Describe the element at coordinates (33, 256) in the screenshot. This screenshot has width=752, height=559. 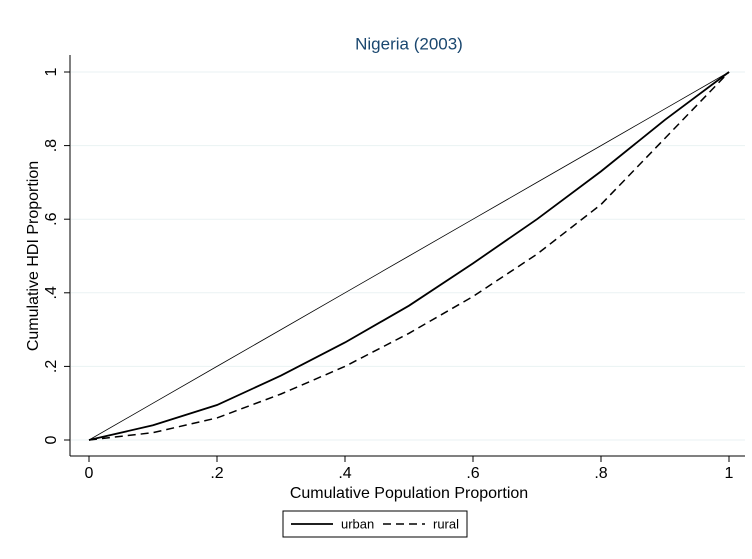
I see `y-axis-label: Cumulative HDI Proportion` at that location.